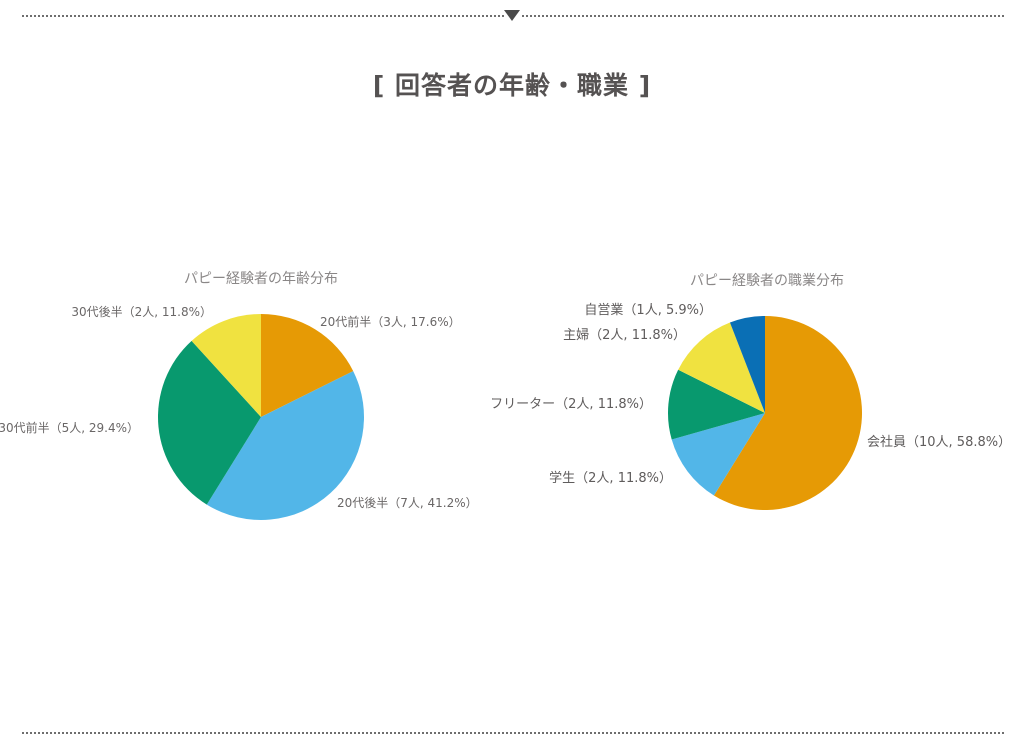 This screenshot has height=745, width=1024. I want to click on age-label-20s-early: 20代前半（3人, 17.6%）, so click(390, 321).